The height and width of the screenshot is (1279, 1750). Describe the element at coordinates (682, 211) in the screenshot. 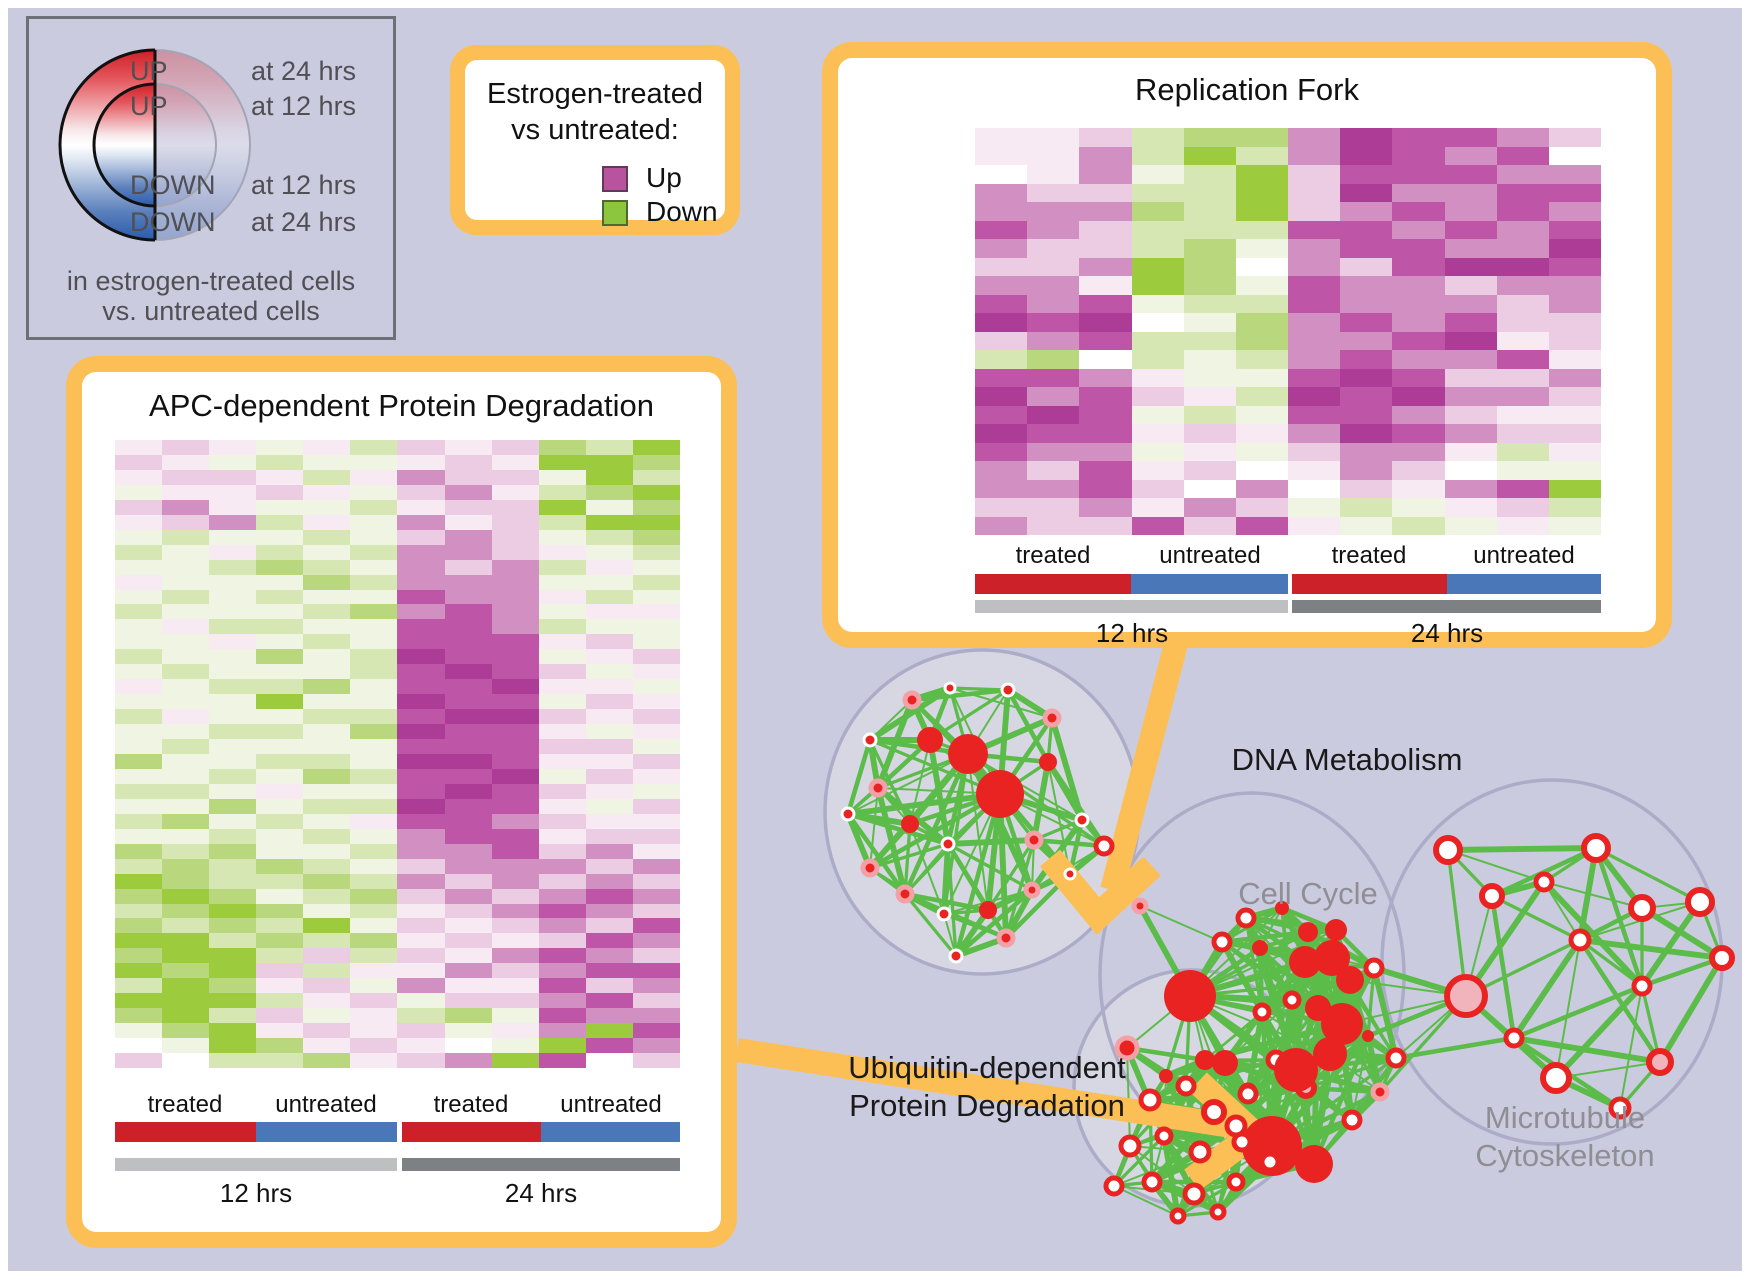

I see `down-label: Down` at that location.